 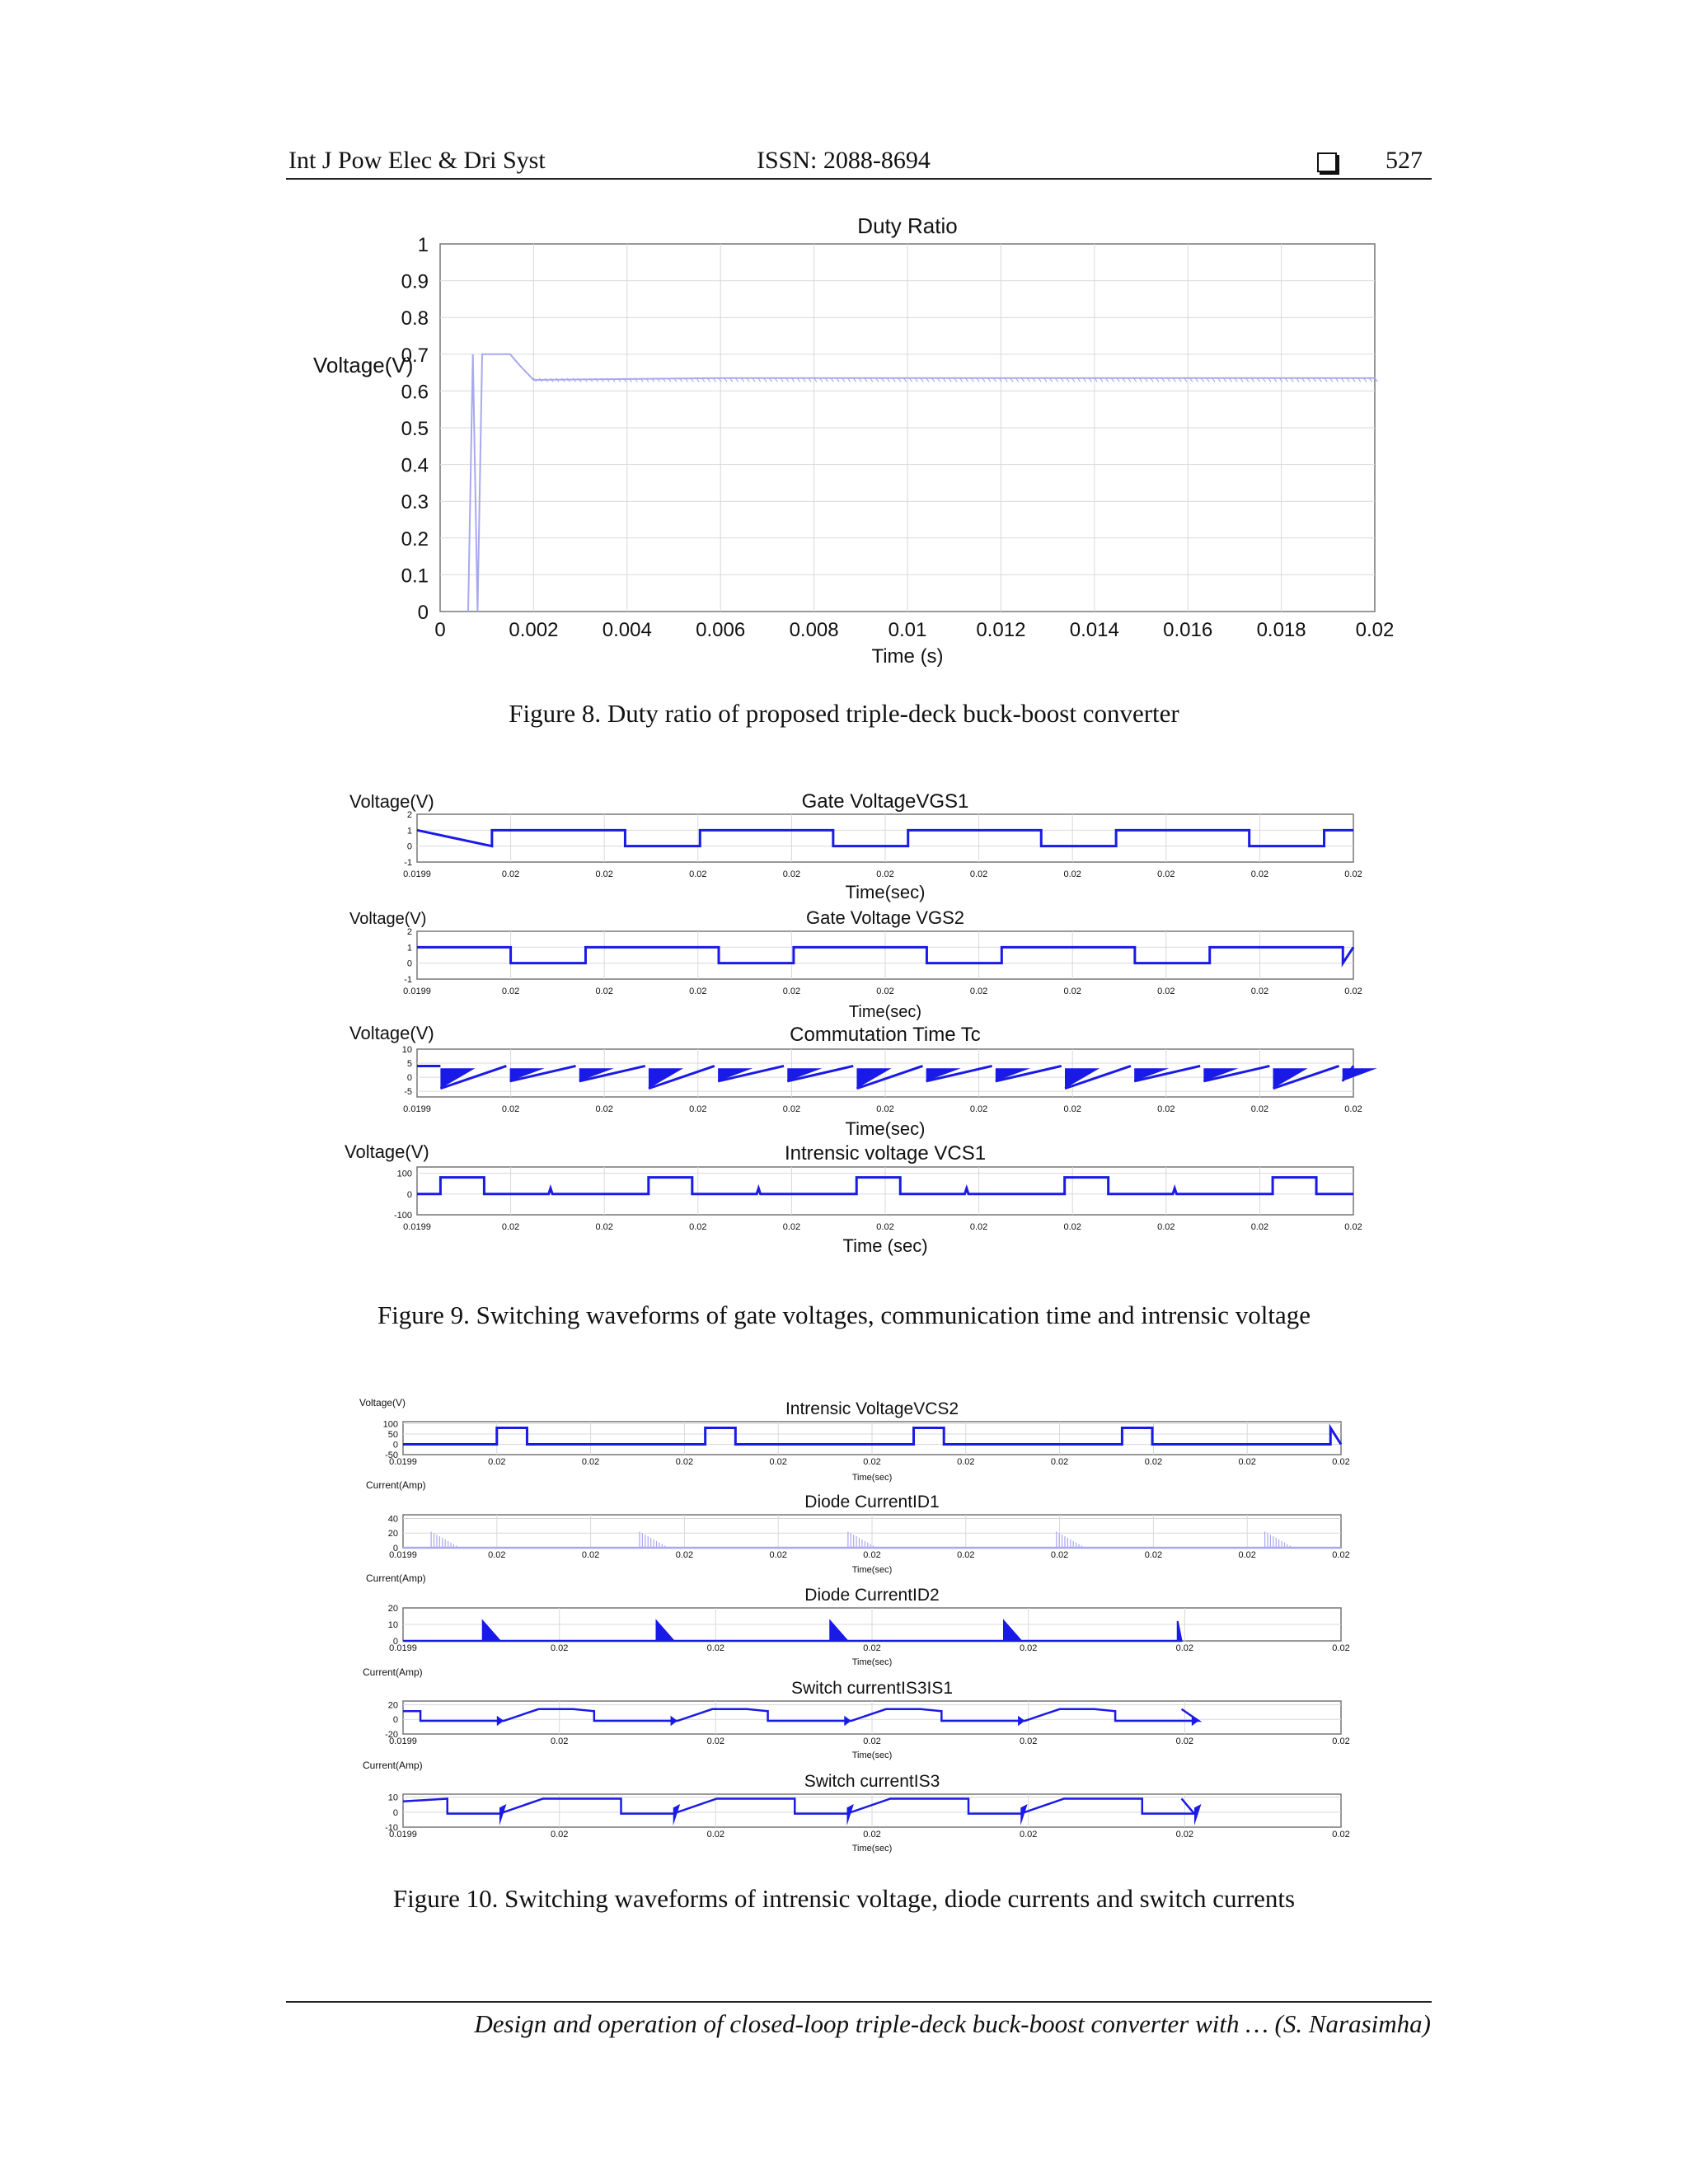 I want to click on y-tick-label: 0.1, so click(x=415, y=576).